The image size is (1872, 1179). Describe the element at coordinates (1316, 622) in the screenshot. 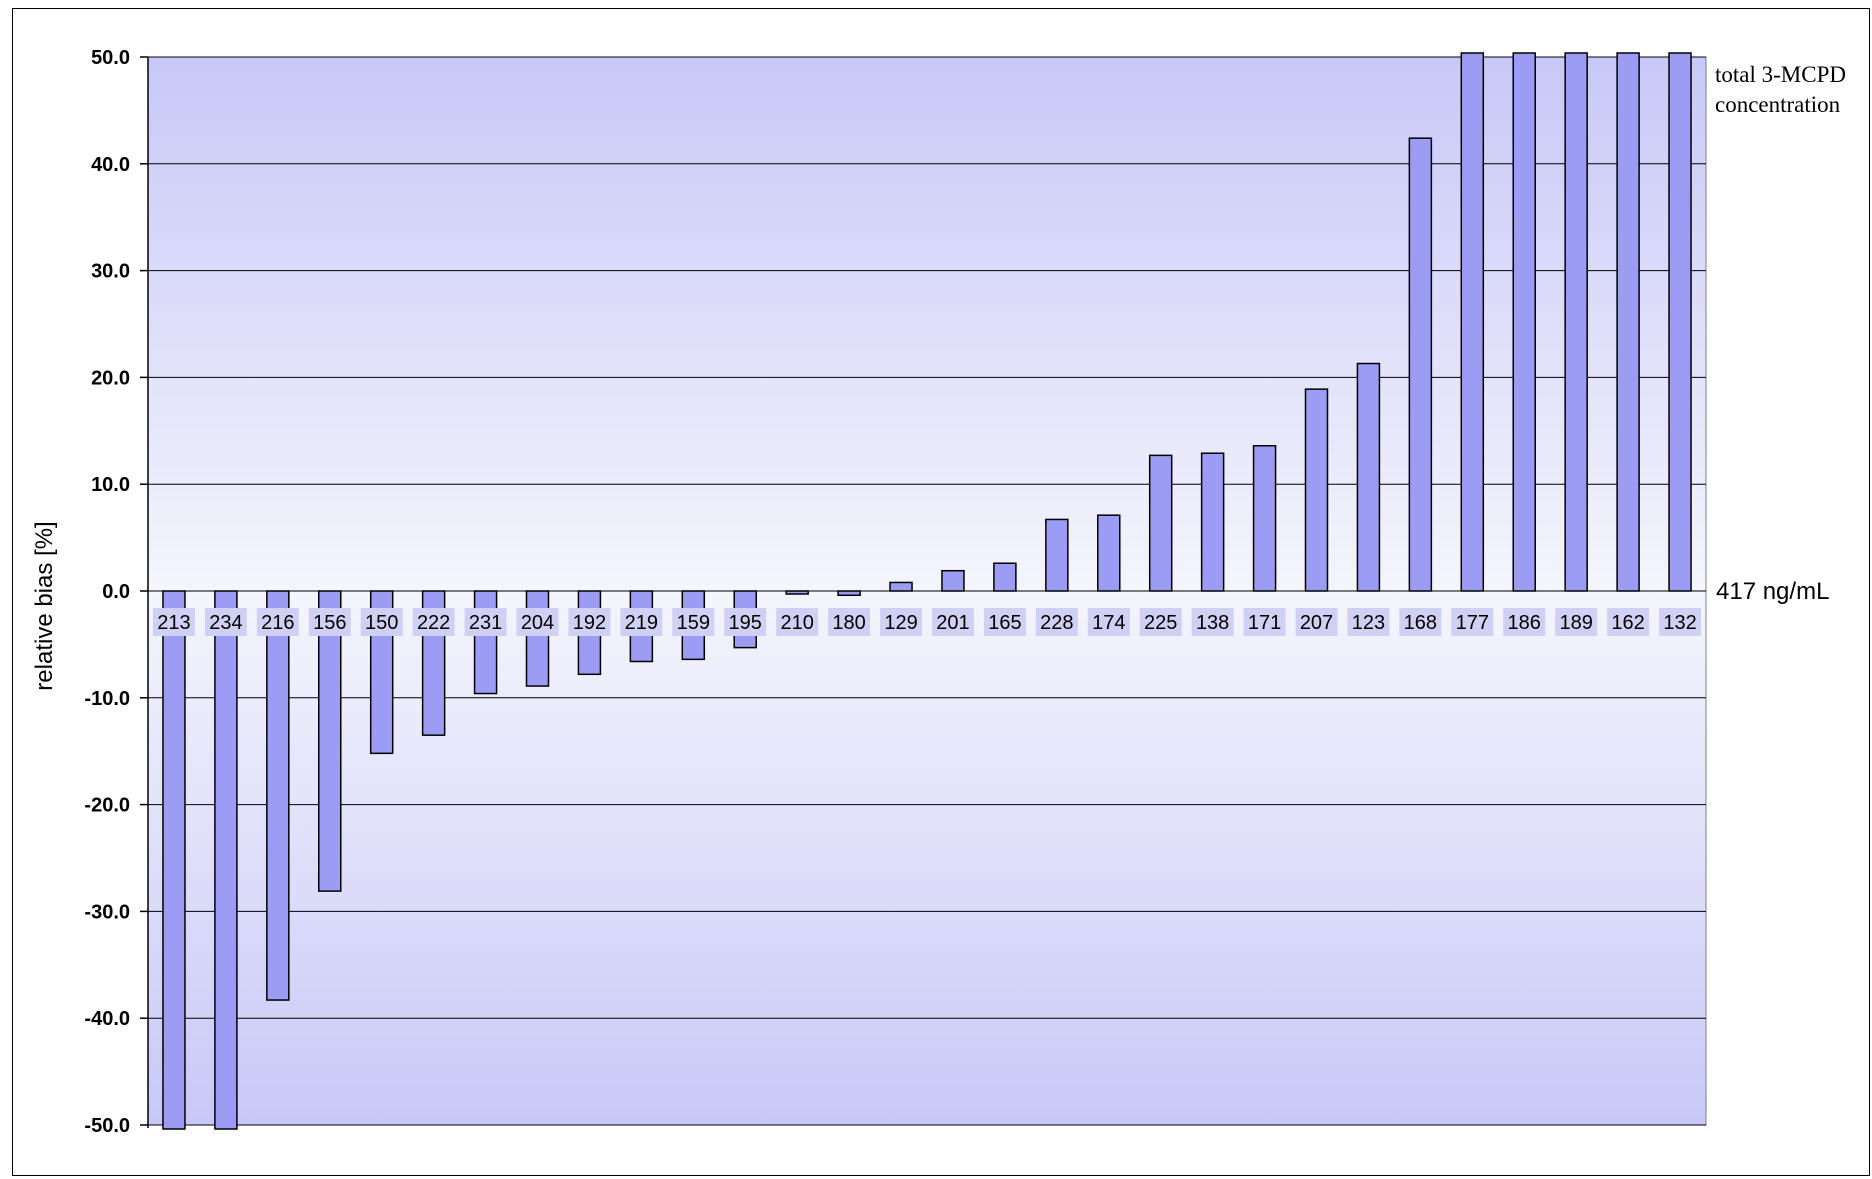

I see `category-label-207: 207` at that location.